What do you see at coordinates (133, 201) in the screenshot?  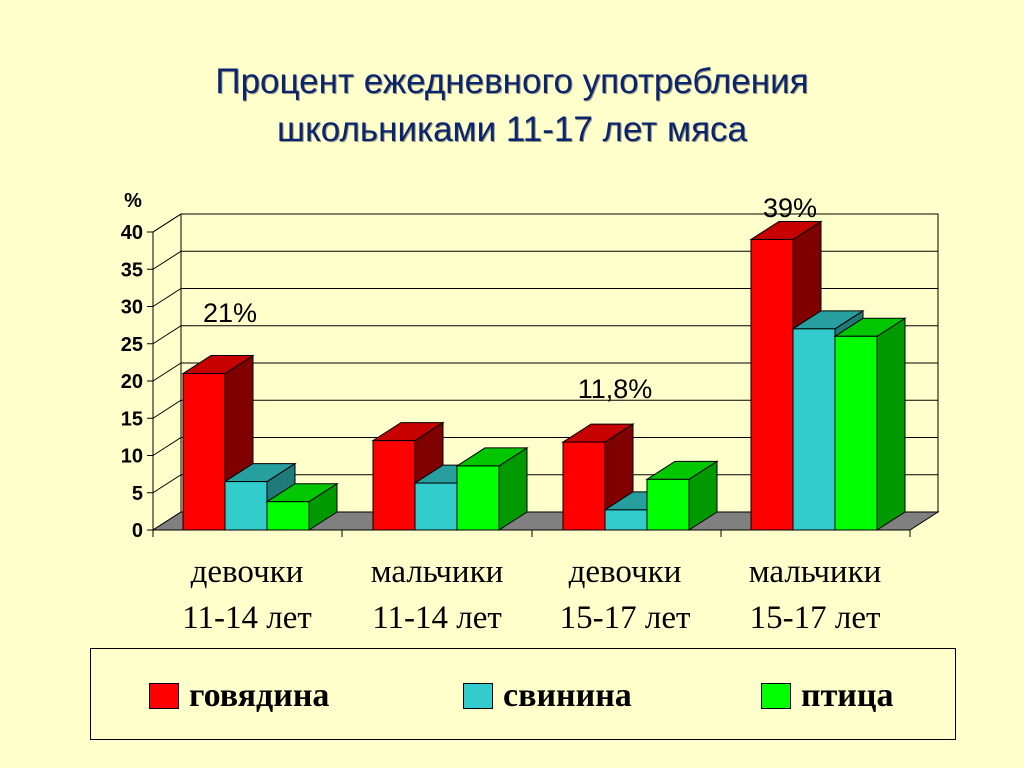 I see `y-axis-label: %` at bounding box center [133, 201].